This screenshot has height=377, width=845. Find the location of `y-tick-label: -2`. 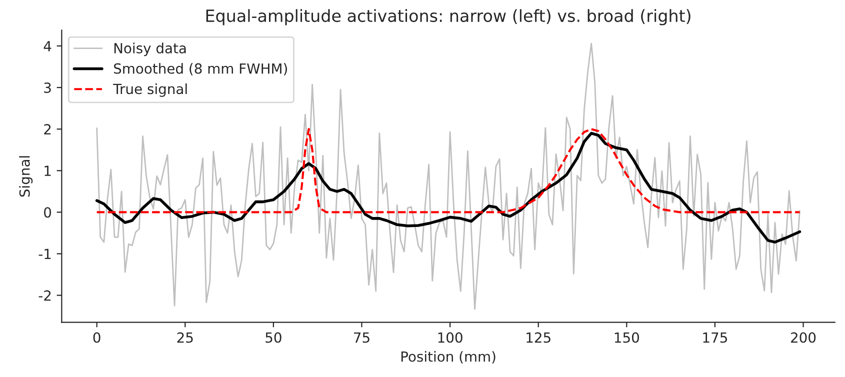

y-tick-label: -2 is located at coordinates (44, 295).